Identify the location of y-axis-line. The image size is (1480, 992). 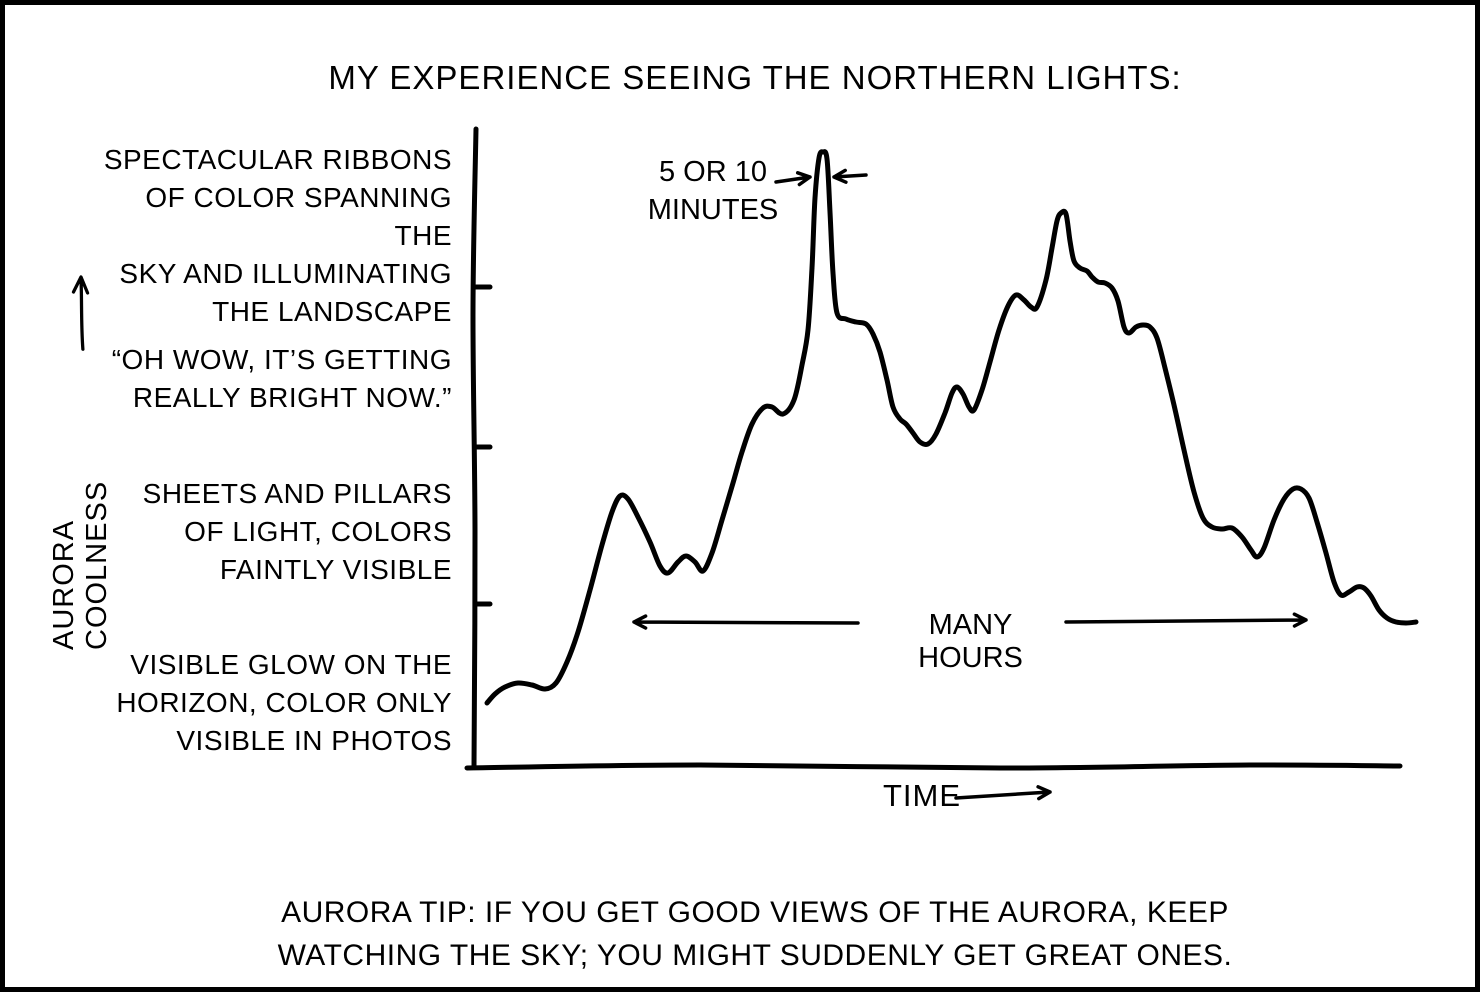
(474, 448).